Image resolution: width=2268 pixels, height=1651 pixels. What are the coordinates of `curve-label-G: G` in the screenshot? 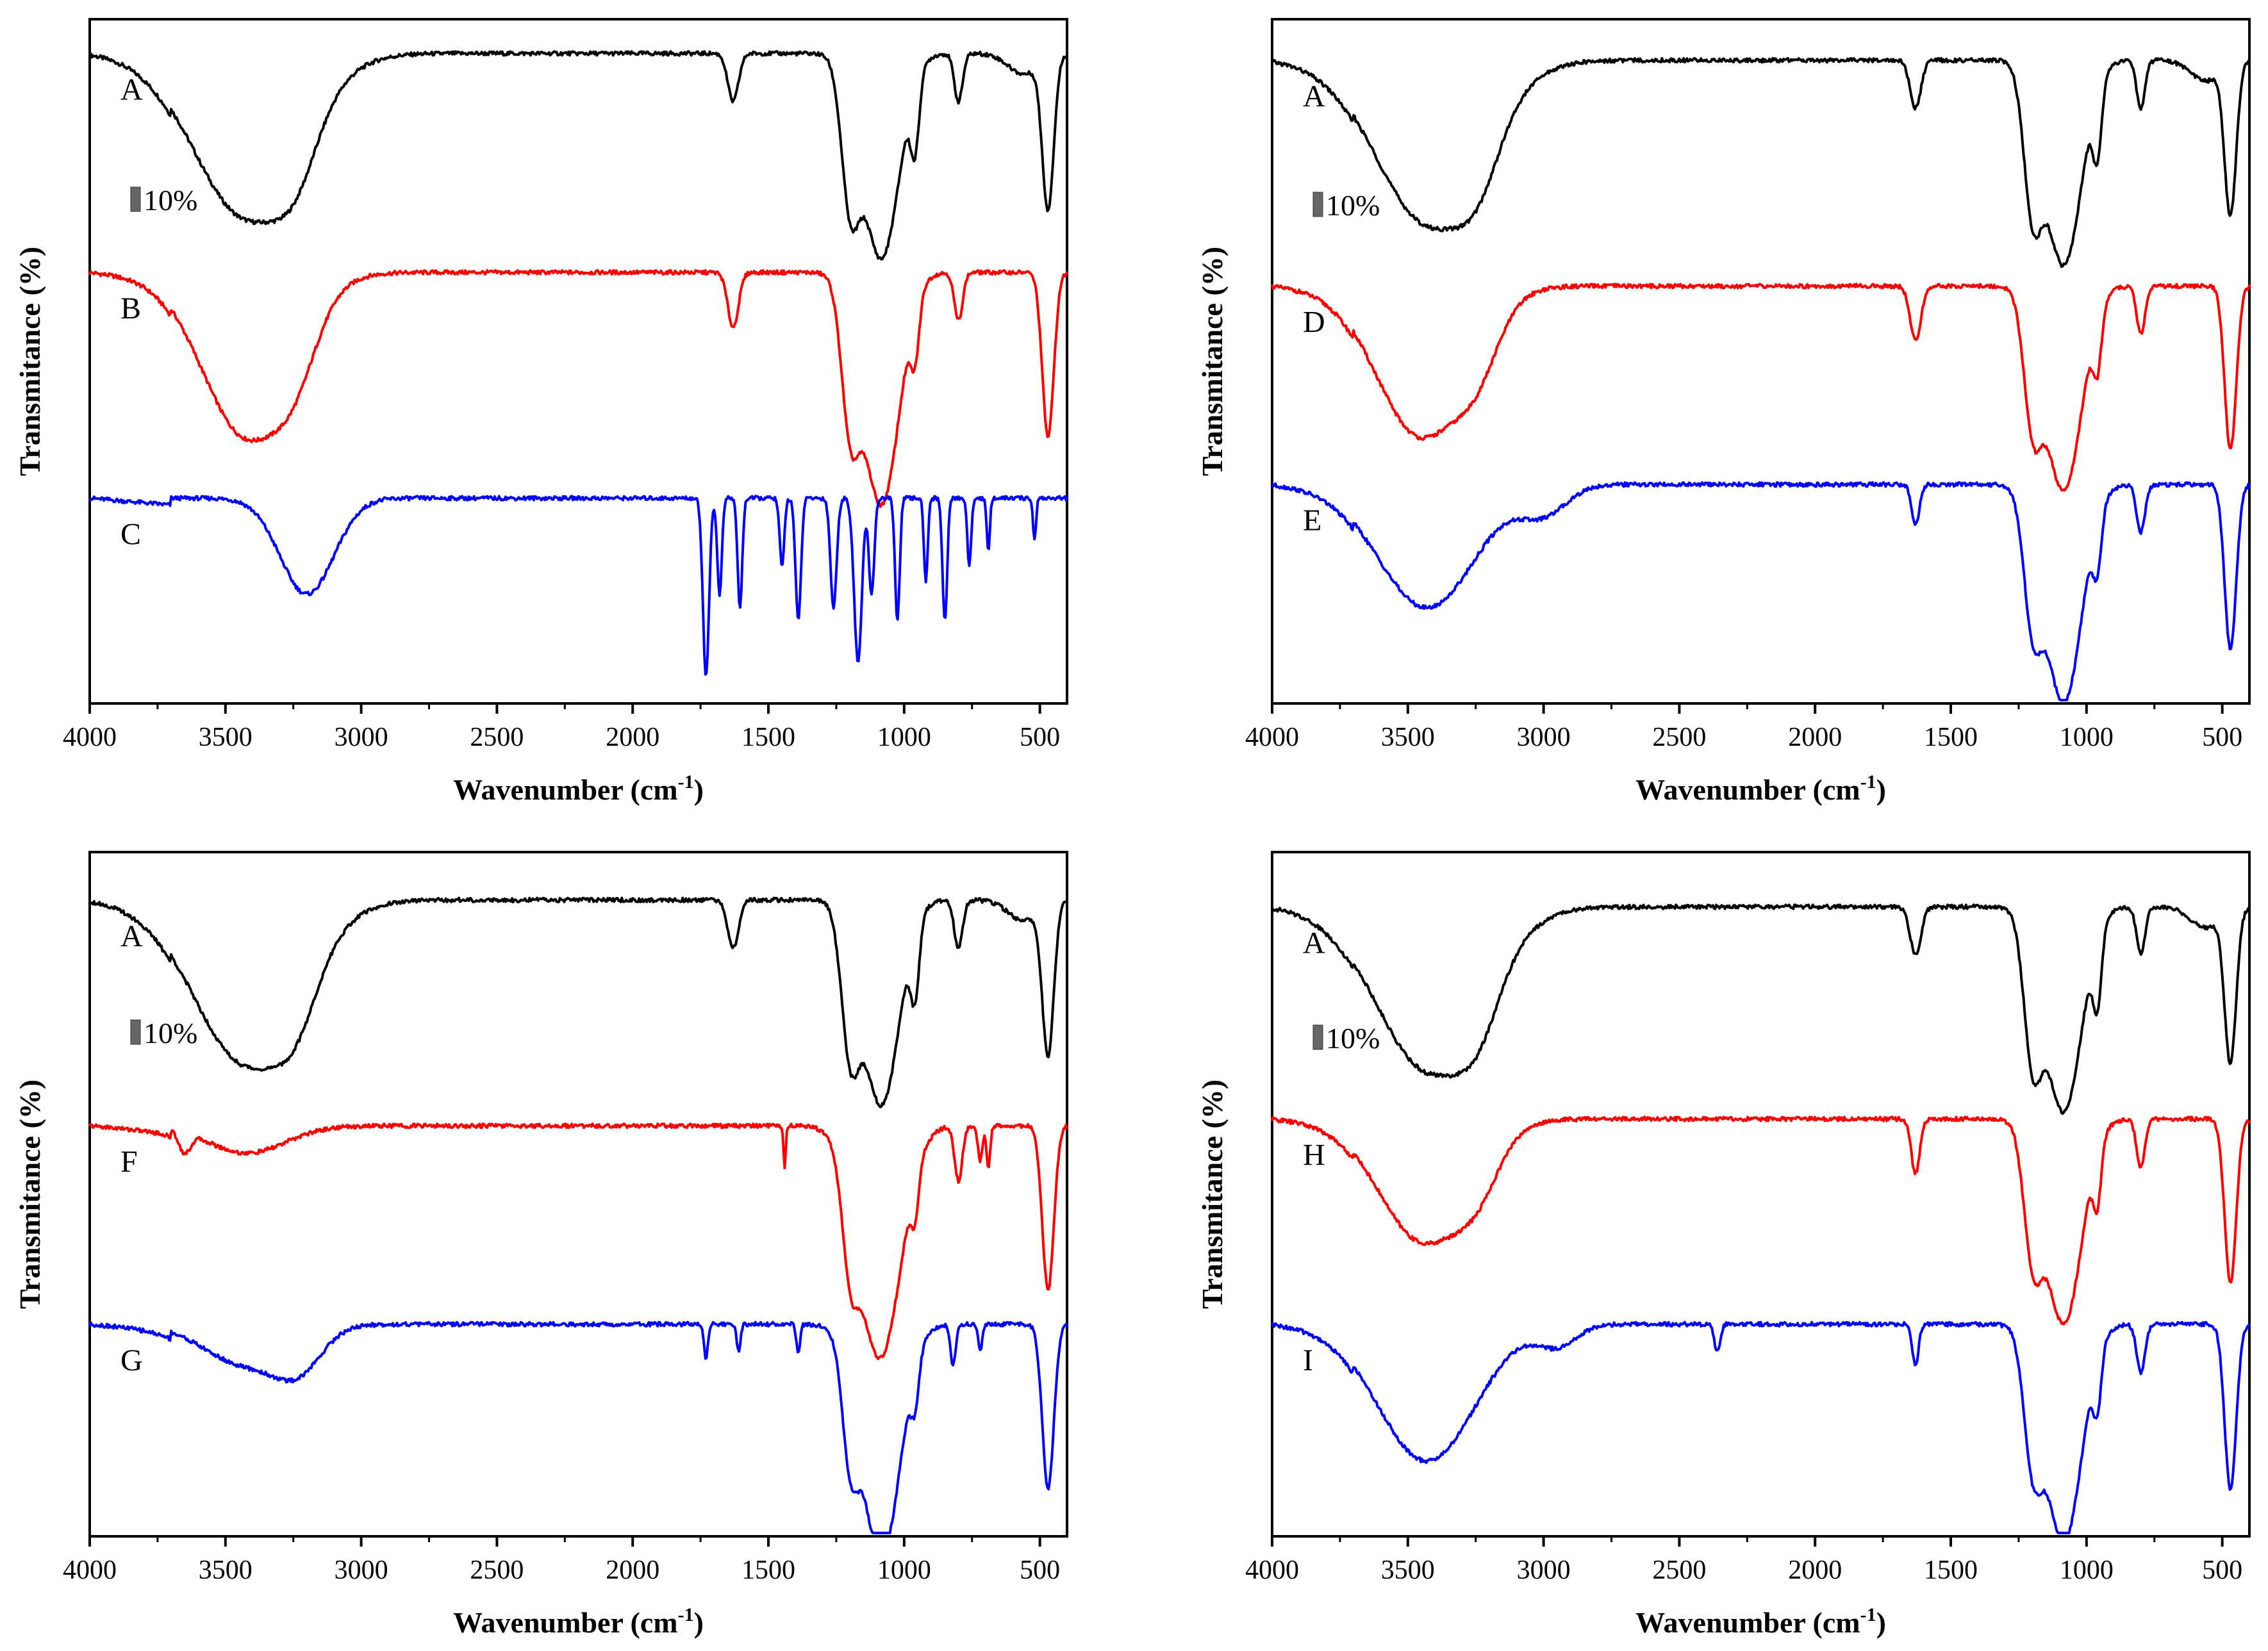 It's located at (131, 1360).